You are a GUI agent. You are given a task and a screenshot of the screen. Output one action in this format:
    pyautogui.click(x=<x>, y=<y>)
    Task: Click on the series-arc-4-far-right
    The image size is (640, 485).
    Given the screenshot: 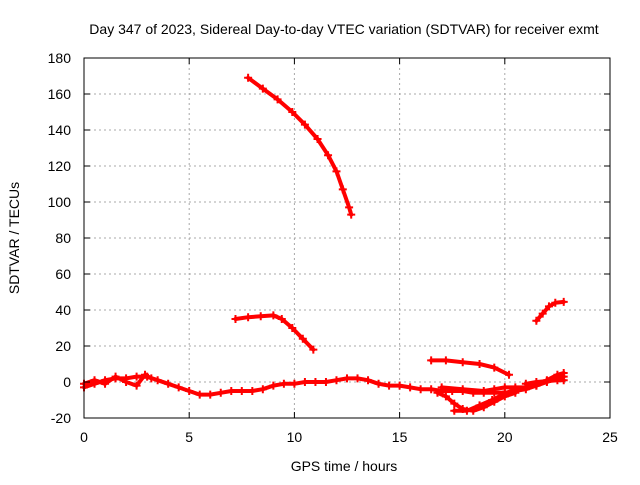 What is the action you would take?
    pyautogui.click(x=550, y=311)
    